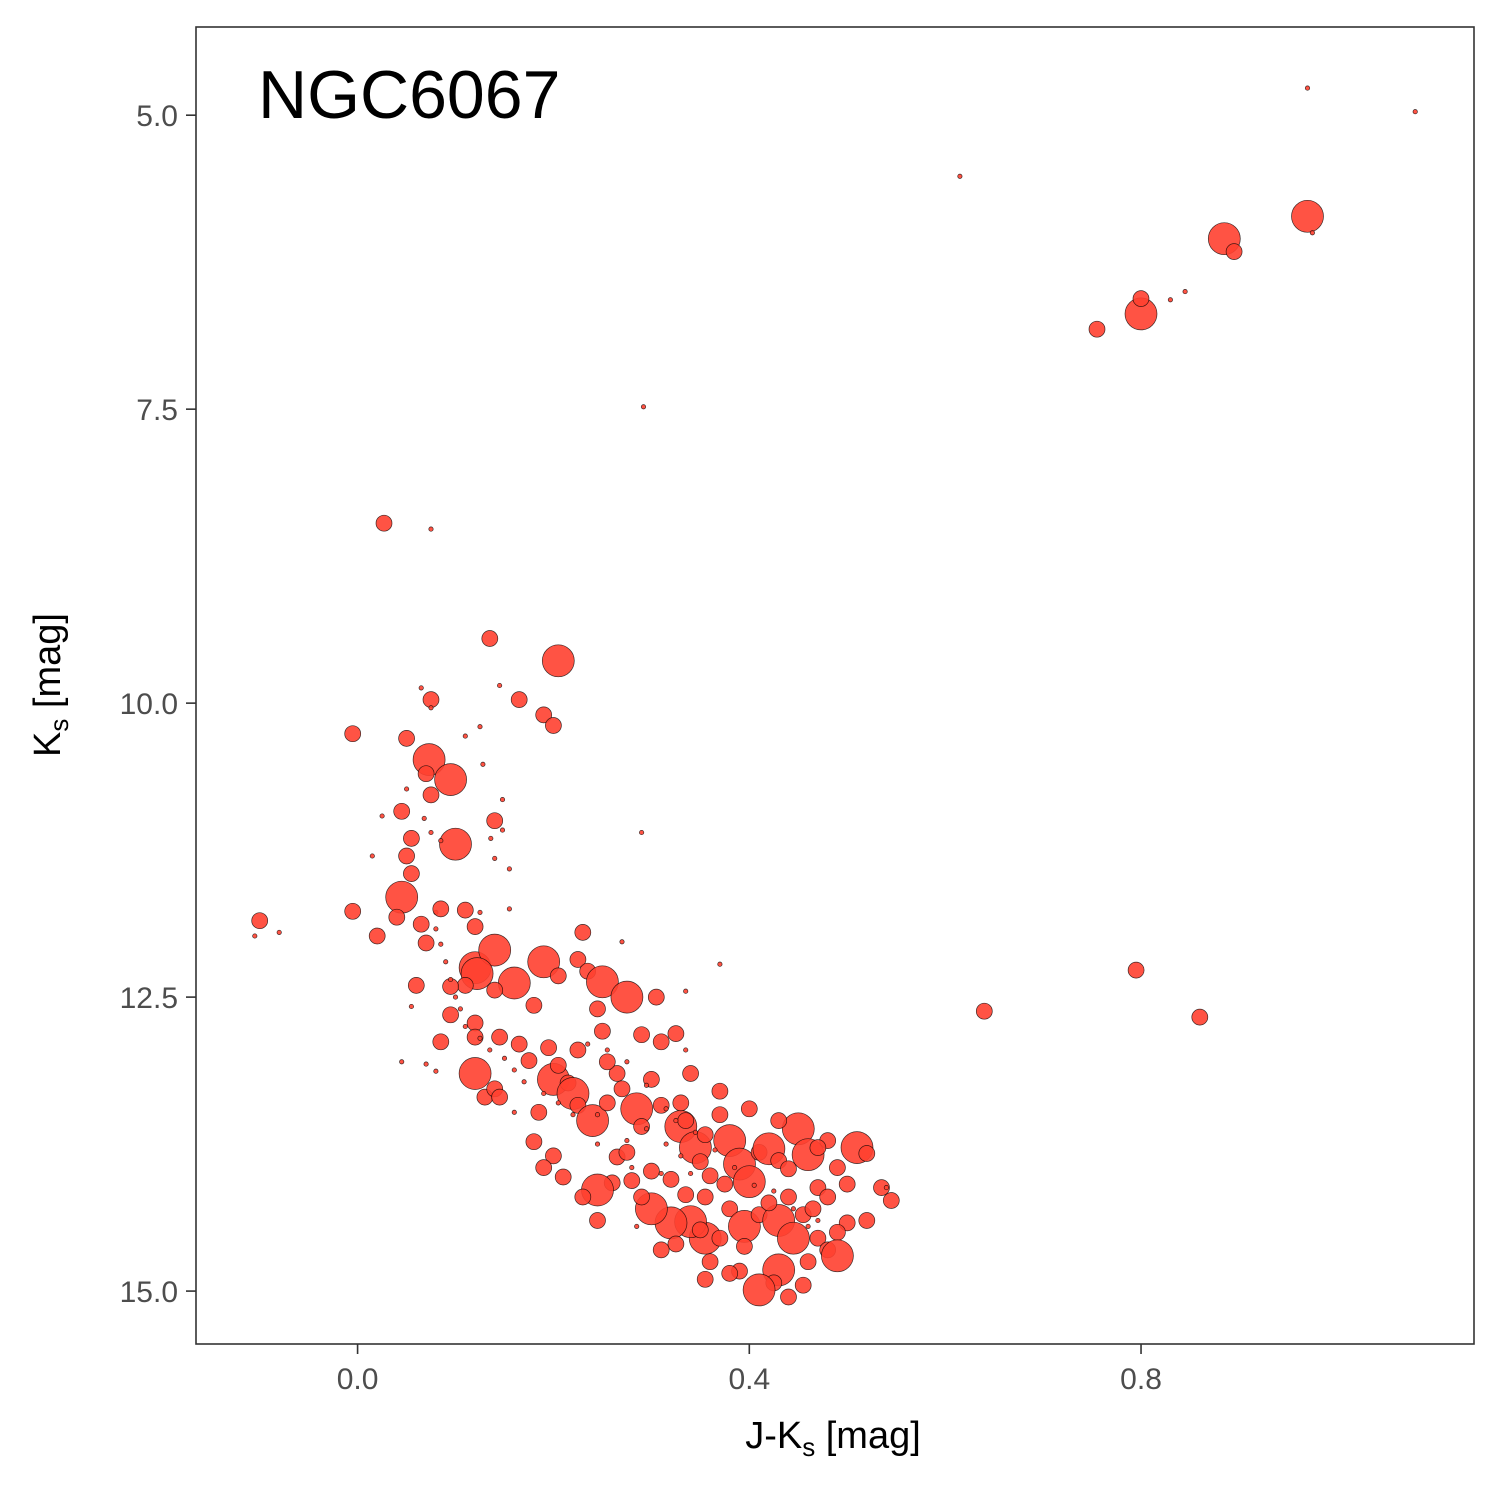 The height and width of the screenshot is (1500, 1500). Describe the element at coordinates (157, 410) in the screenshot. I see `y-tick-label: 7.5` at that location.